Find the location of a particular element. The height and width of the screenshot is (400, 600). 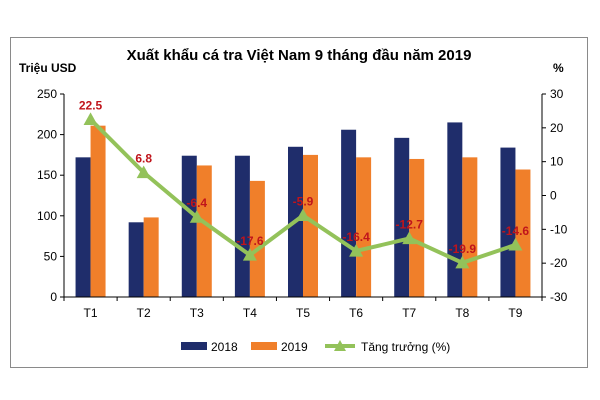

y-right-tick-label-0: 0 is located at coordinates (553, 196).